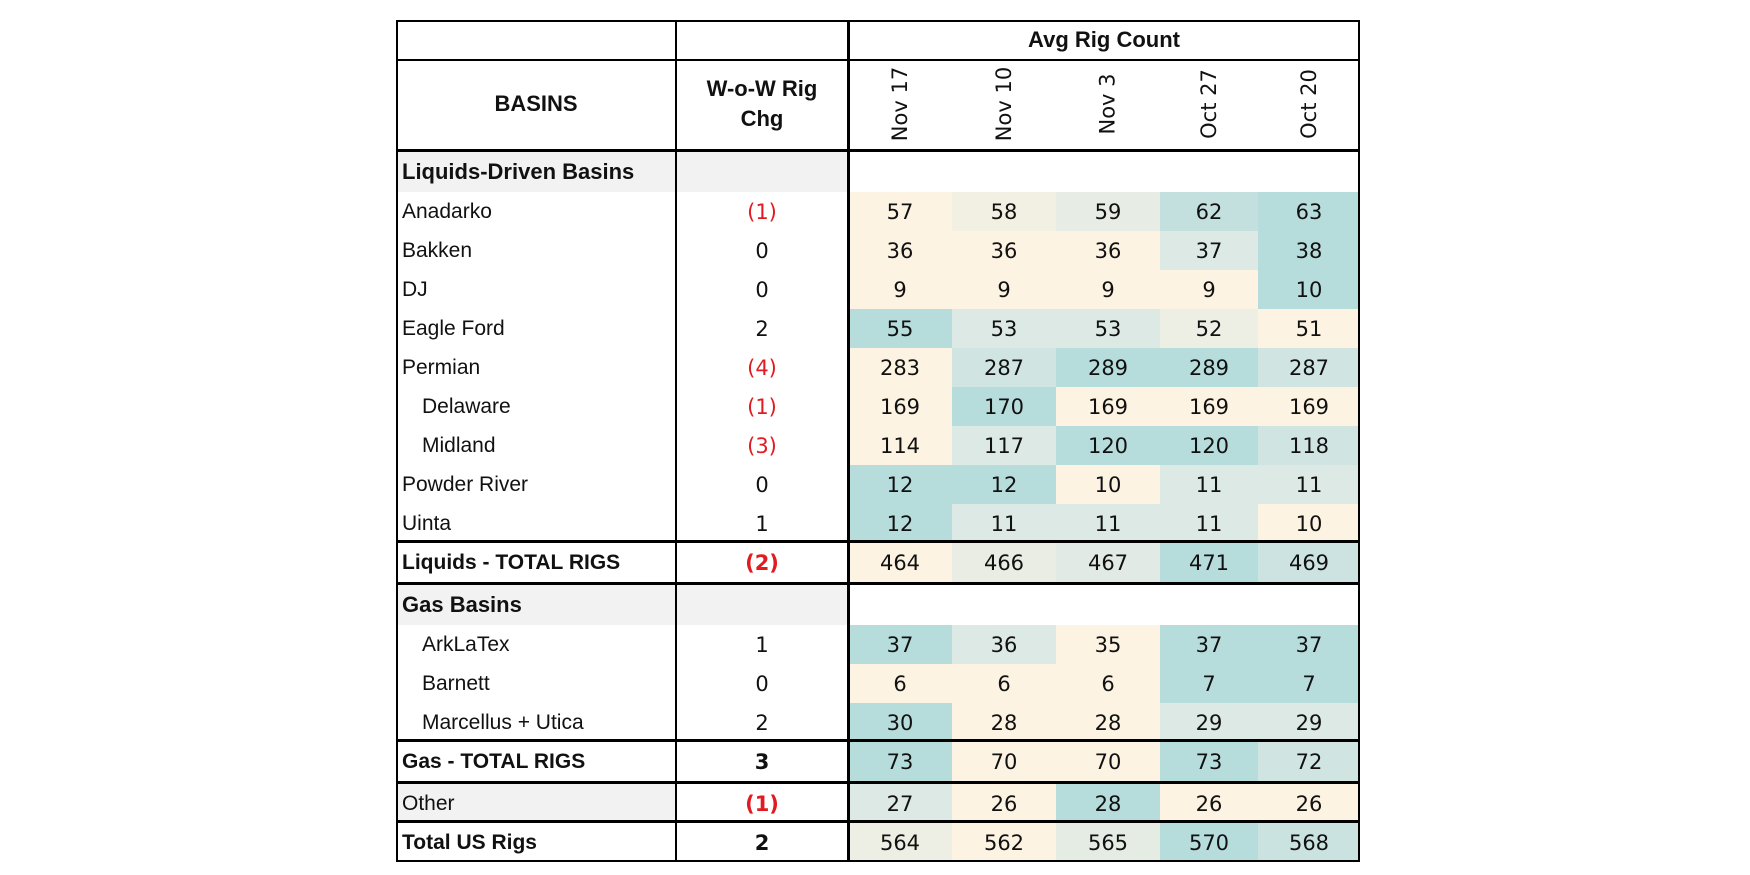 This screenshot has width=1750, height=875. I want to click on total-row-label: Gas - TOTAL RIGS, so click(494, 761).